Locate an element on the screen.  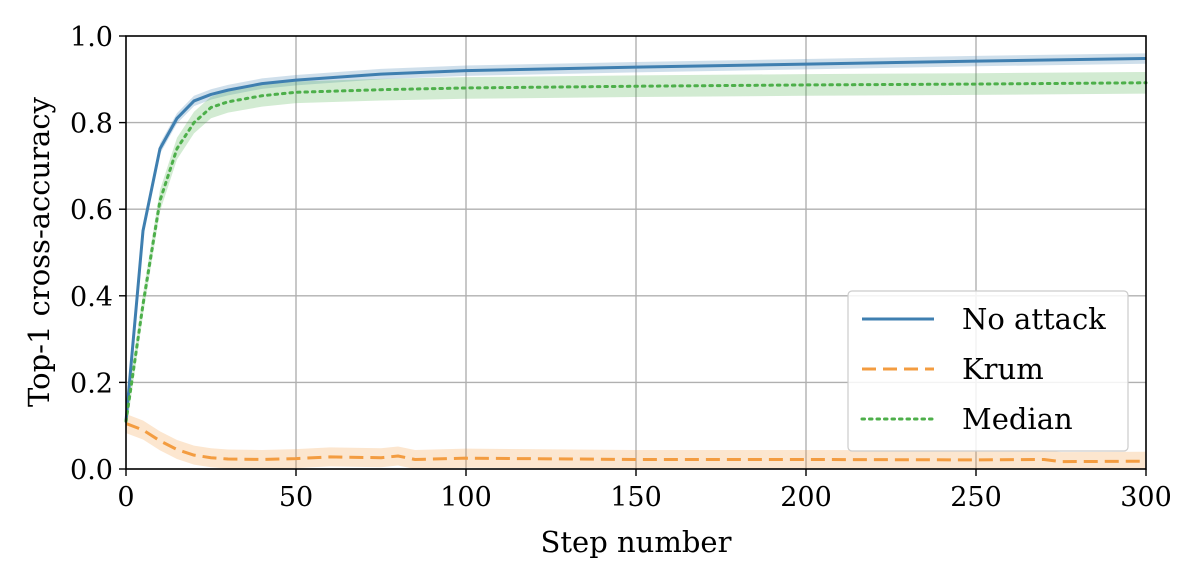
x-axis-ticks: 0 50 100 150 200 250 300 is located at coordinates (644, 491).